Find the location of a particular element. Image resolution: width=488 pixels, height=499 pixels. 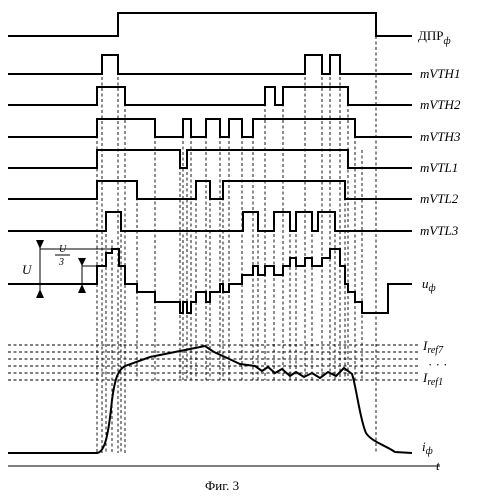

label-dpr: ДПРф is located at coordinates (434, 37).